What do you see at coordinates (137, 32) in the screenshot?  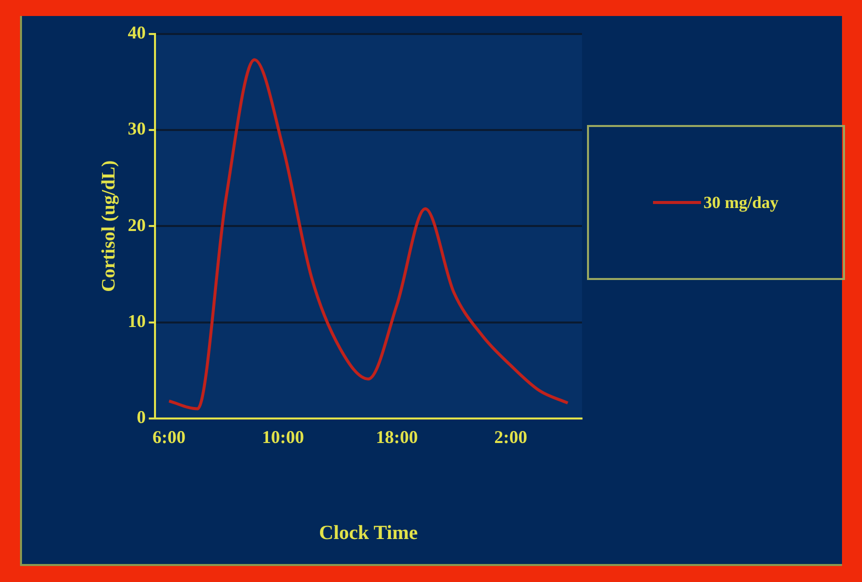 I see `y-tick-label: 40` at bounding box center [137, 32].